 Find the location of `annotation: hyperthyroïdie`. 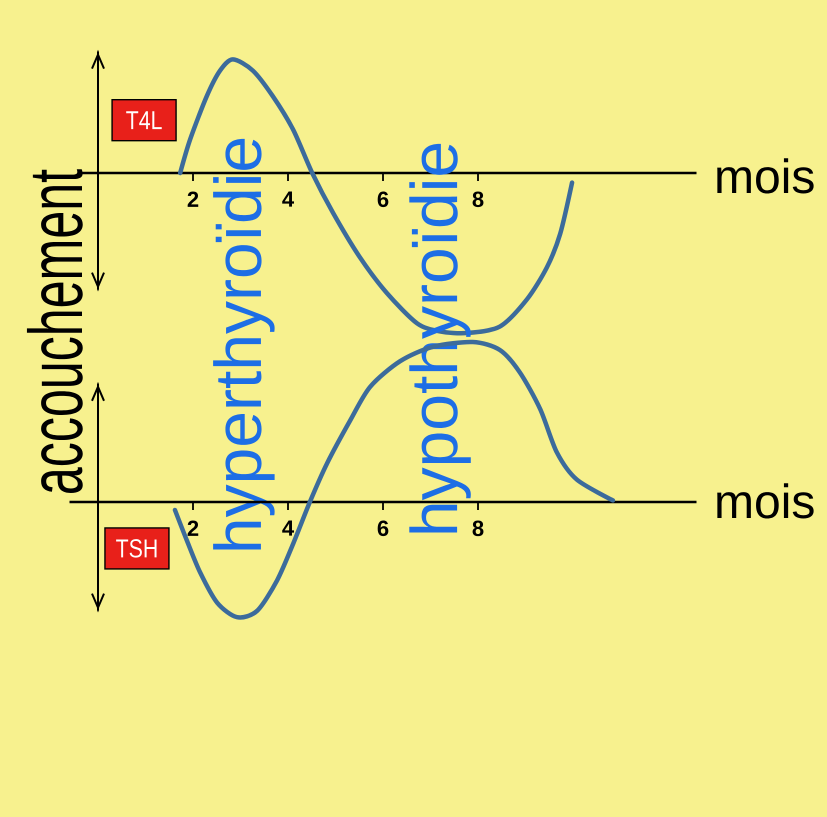

annotation: hyperthyroïdie is located at coordinates (244, 344).